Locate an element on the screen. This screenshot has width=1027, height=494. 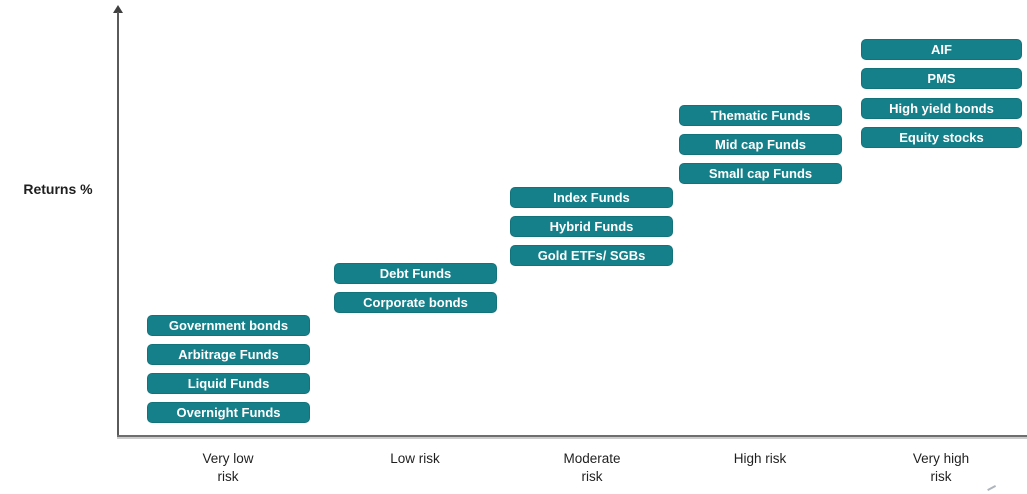
fund-box: Gold ETFs/ SGBs is located at coordinates (591, 255).